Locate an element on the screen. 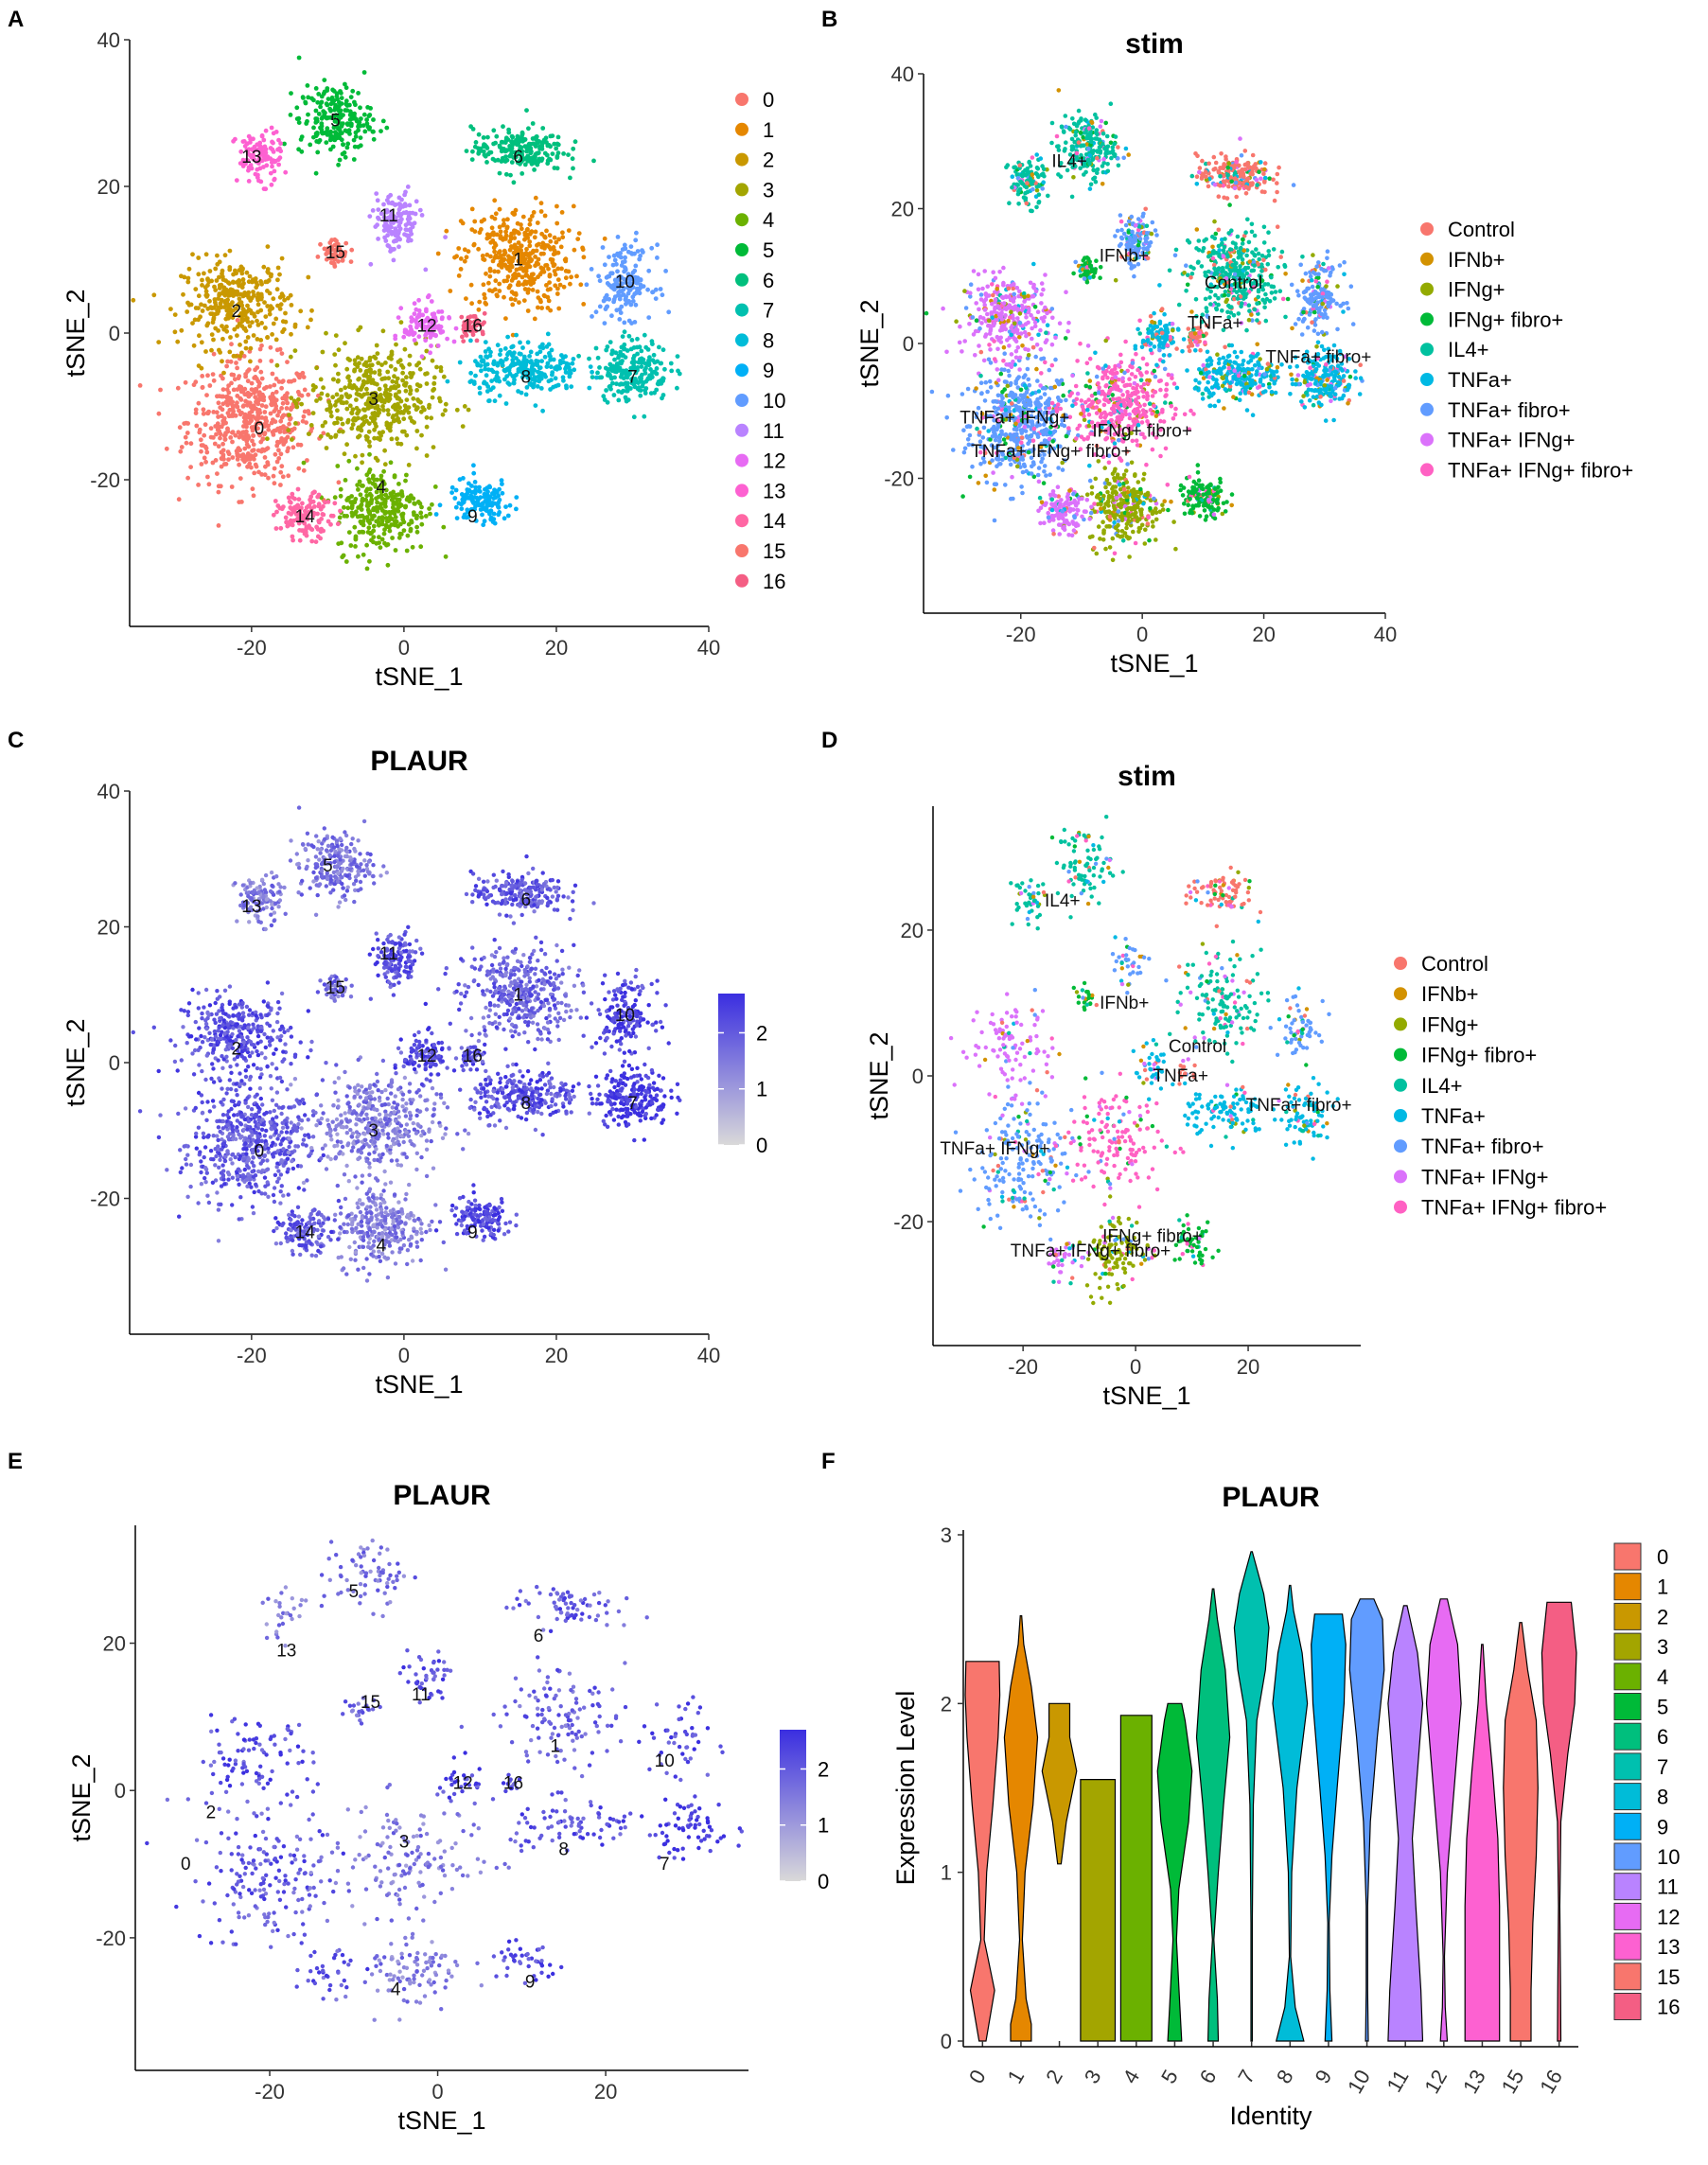 The width and height of the screenshot is (1708, 2165). cluster-label: 0 is located at coordinates (260, 429).